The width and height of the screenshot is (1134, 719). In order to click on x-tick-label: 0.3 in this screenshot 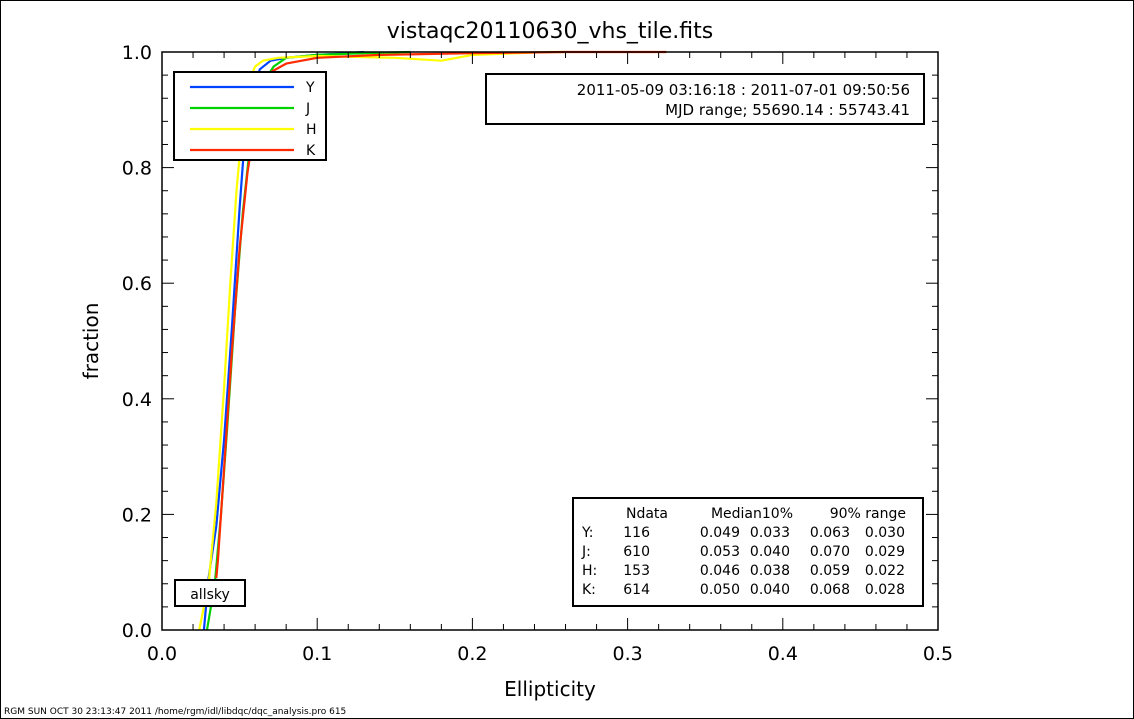, I will do `click(627, 654)`.